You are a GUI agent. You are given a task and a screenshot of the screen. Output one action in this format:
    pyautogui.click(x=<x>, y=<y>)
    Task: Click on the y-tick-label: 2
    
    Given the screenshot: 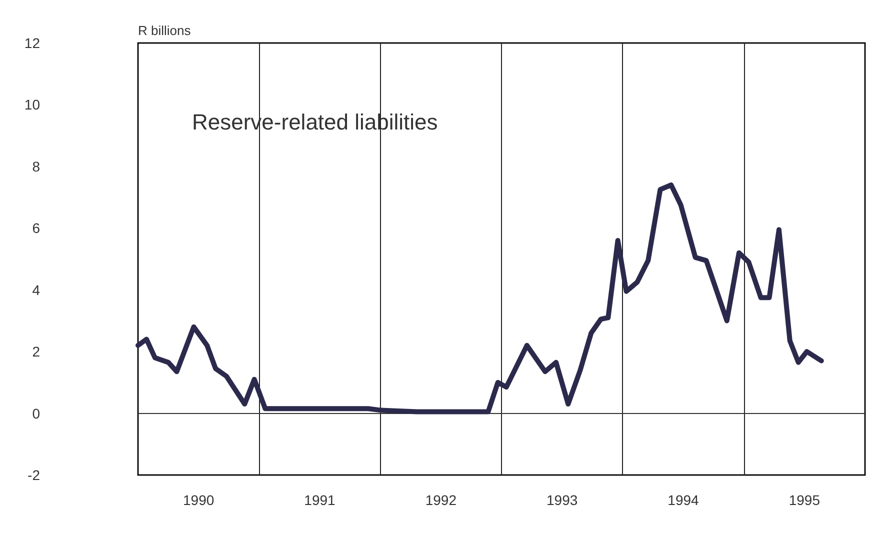 What is the action you would take?
    pyautogui.click(x=36, y=352)
    